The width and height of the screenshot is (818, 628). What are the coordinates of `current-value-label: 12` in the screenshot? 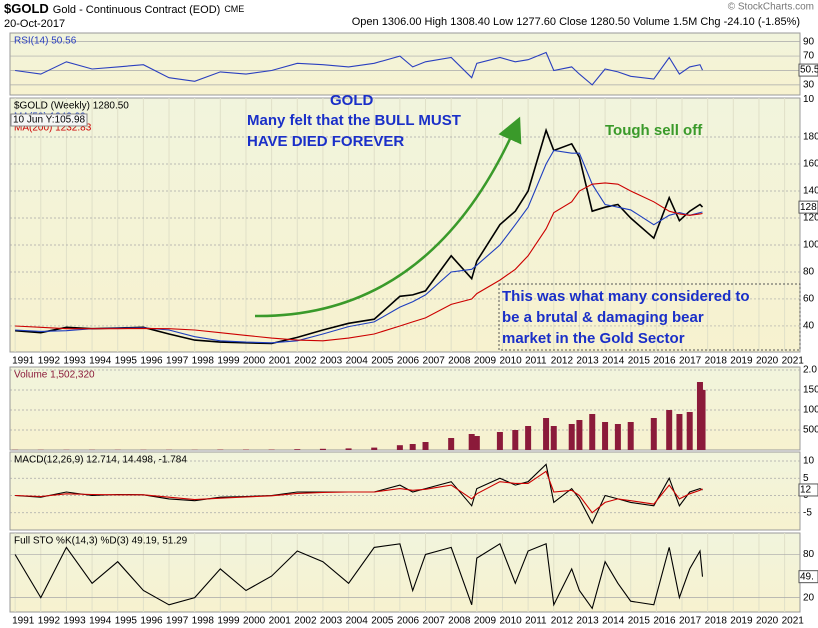 It's located at (806, 490).